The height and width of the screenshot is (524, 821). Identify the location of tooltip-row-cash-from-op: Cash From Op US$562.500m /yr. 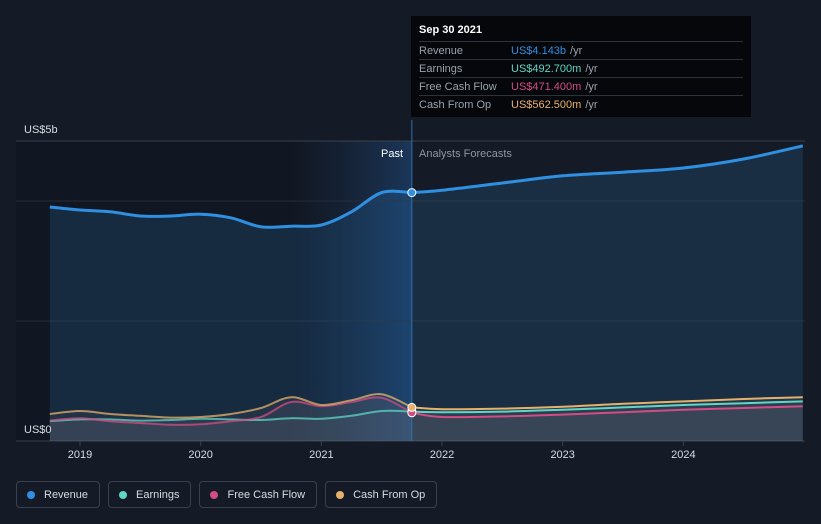
(581, 104).